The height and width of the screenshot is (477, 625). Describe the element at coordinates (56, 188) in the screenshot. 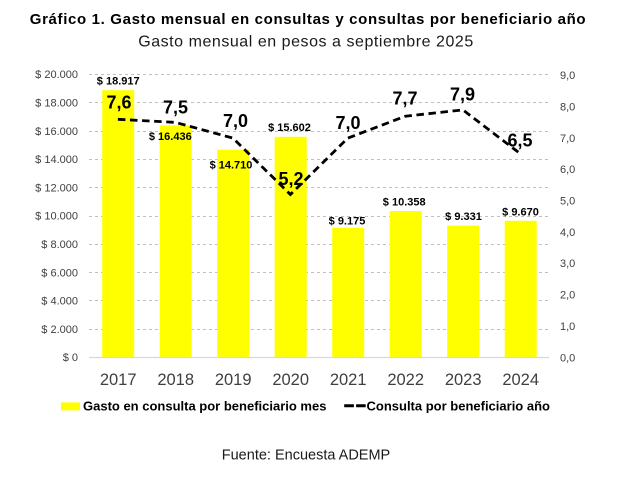

I see `svg-text: $ 12.000` at that location.